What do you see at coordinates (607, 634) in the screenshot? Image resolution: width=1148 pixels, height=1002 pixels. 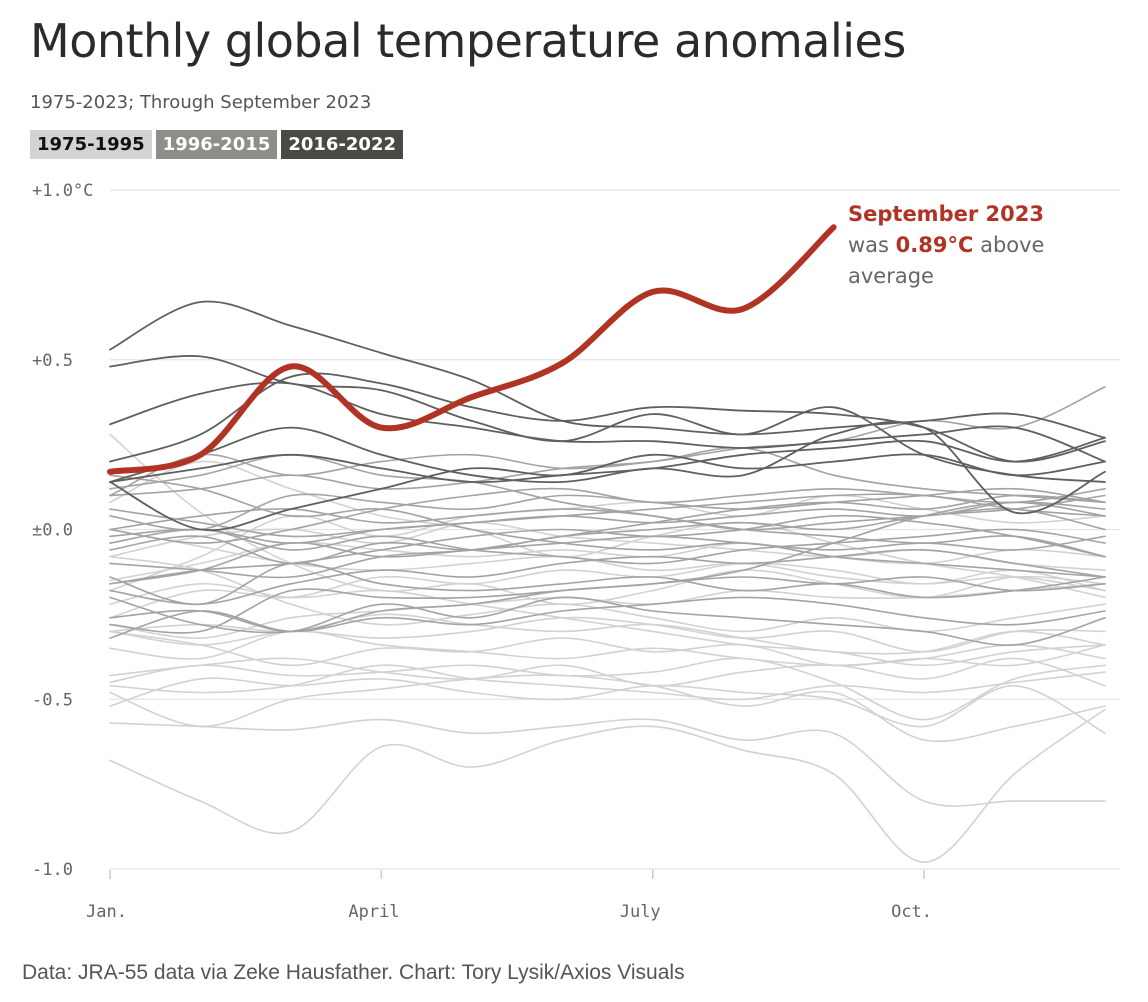 I see `series-line-1993` at bounding box center [607, 634].